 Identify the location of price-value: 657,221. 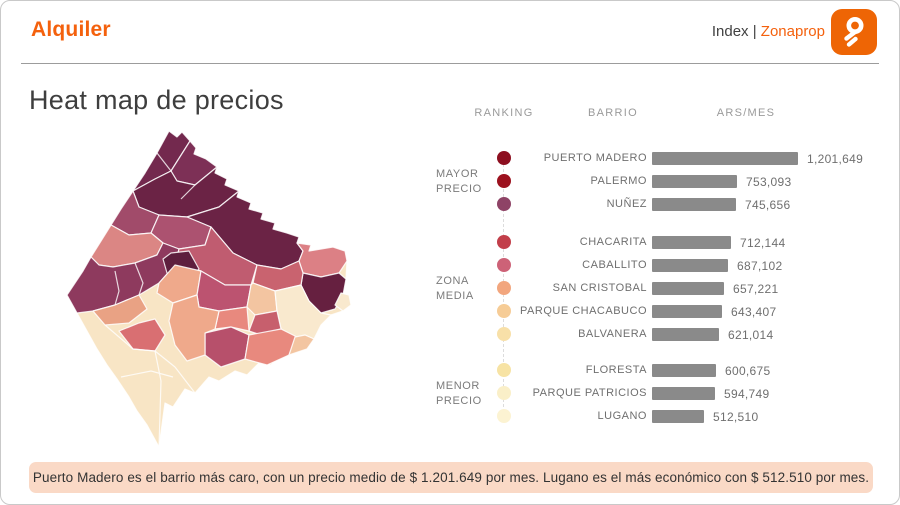
(756, 289).